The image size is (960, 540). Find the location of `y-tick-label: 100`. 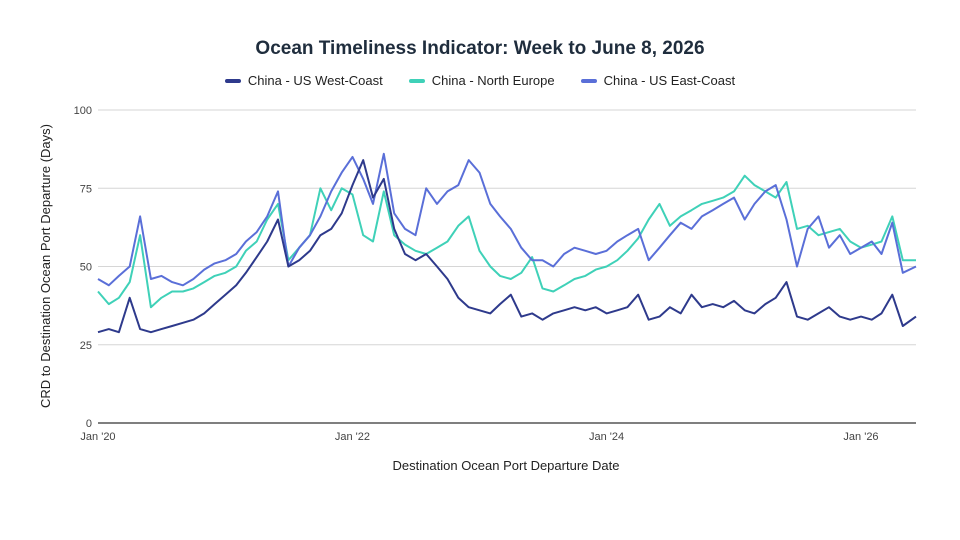

y-tick-label: 100 is located at coordinates (83, 111).